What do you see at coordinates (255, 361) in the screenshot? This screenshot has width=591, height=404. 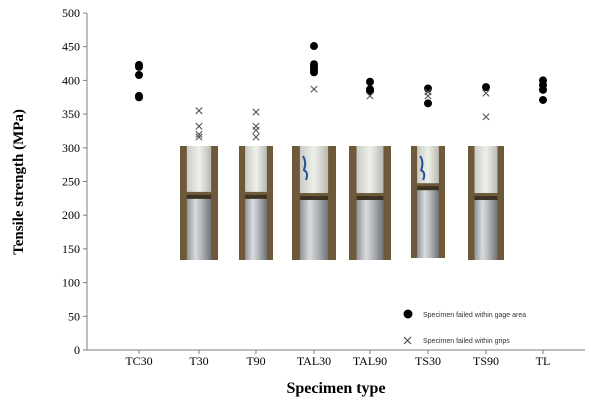 I see `x-tick-label: T90` at bounding box center [255, 361].